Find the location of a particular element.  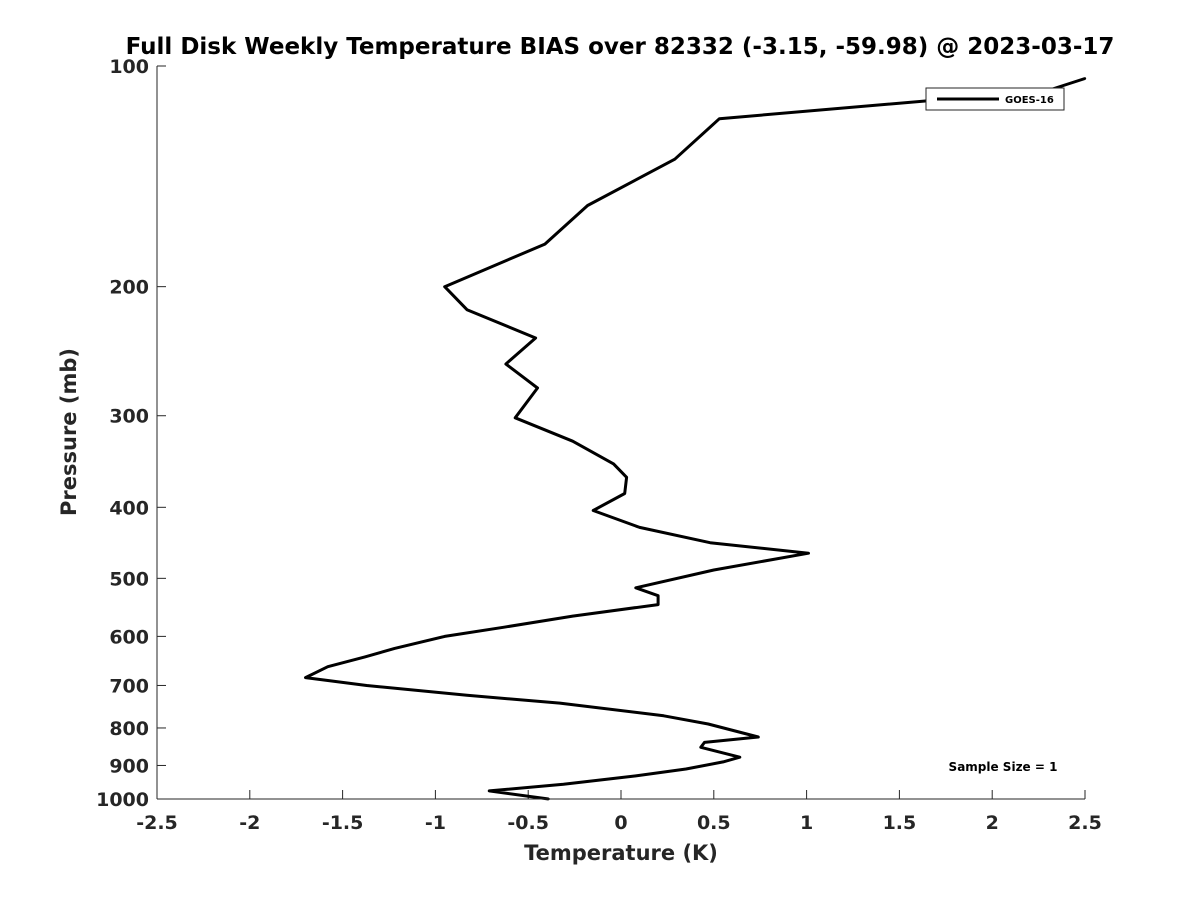

y-tick-label: 900 is located at coordinates (129, 766).